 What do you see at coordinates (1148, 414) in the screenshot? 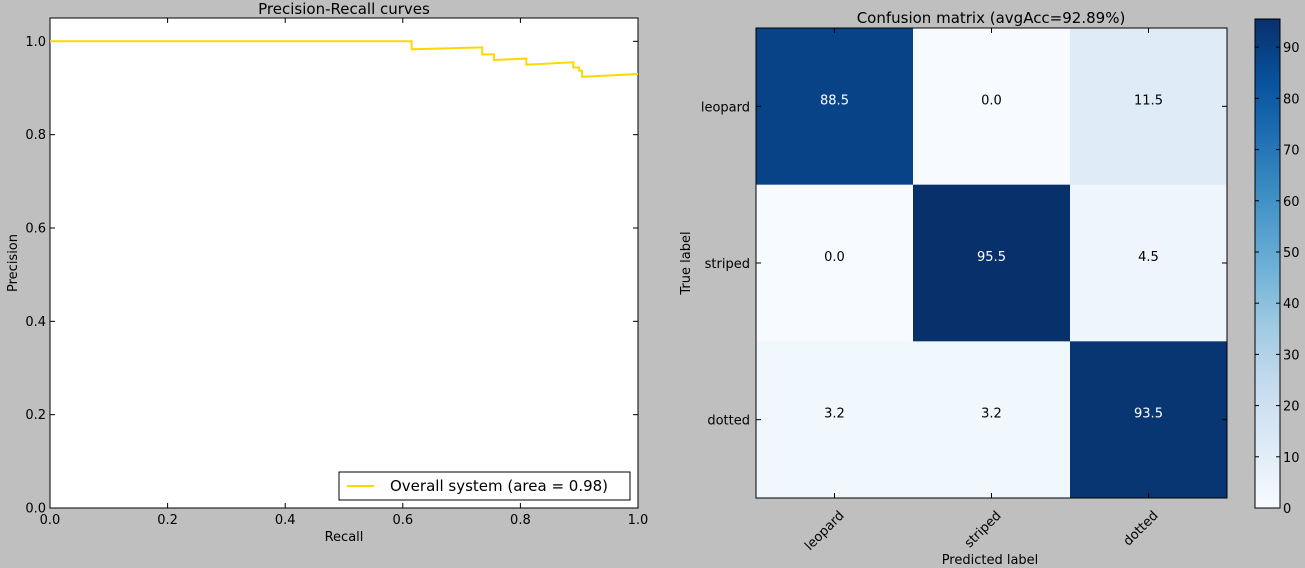
I see `cm-cell-value: 93.5` at bounding box center [1148, 414].